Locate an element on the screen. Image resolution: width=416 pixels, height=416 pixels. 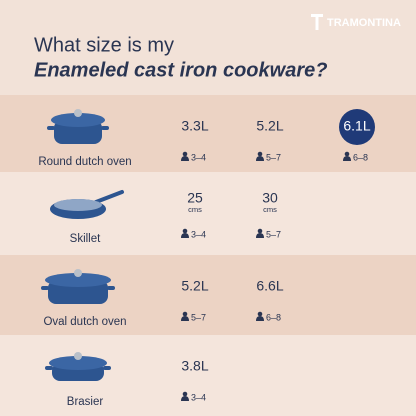
pot-handle is located at coordinates (109, 197).